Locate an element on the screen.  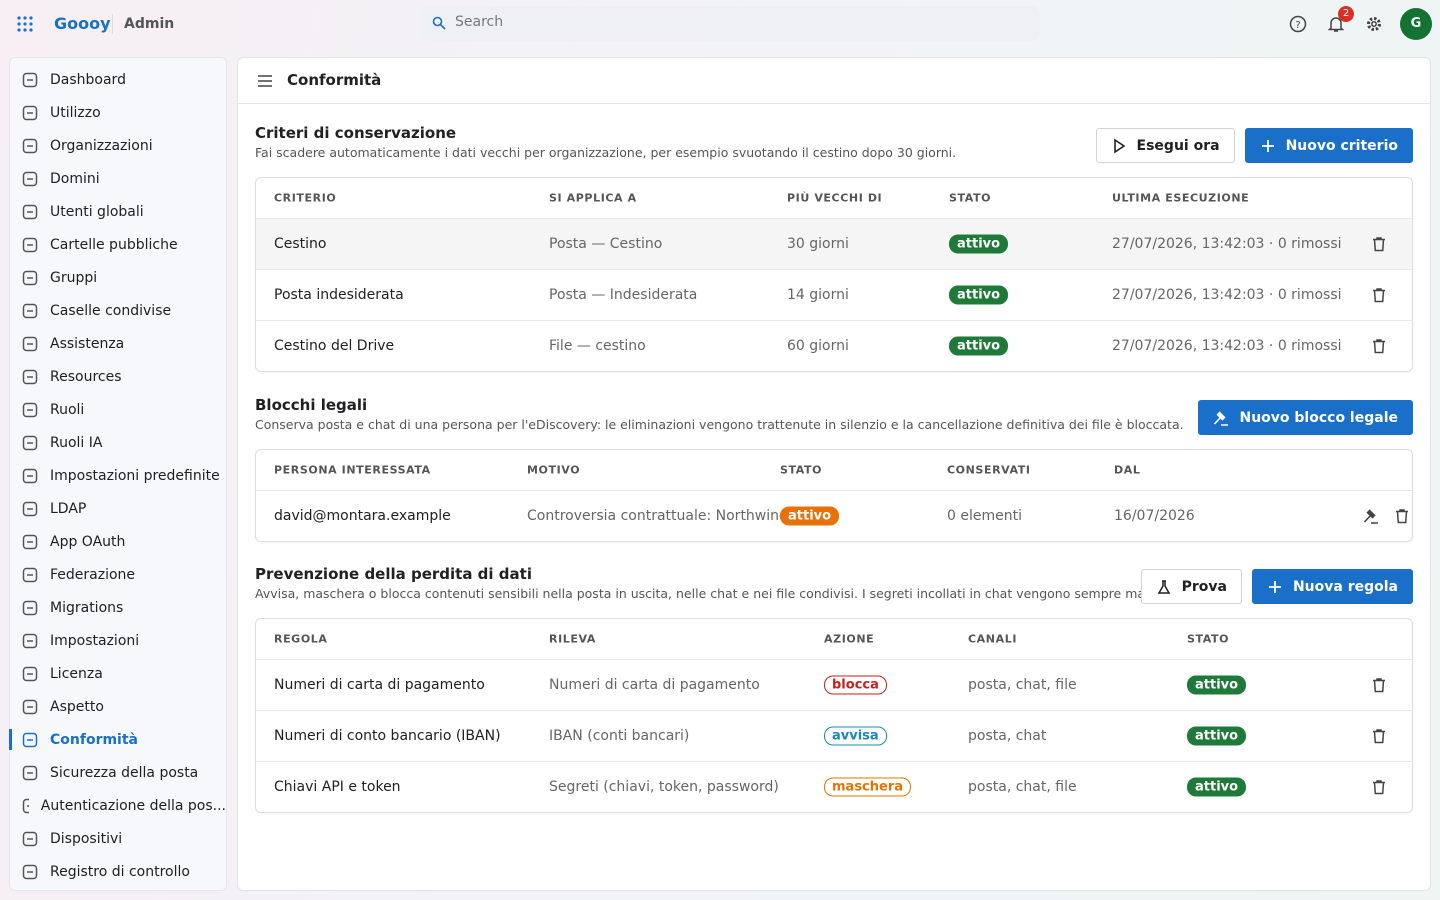
cell: IBAN (conti bancari) is located at coordinates (619, 736).